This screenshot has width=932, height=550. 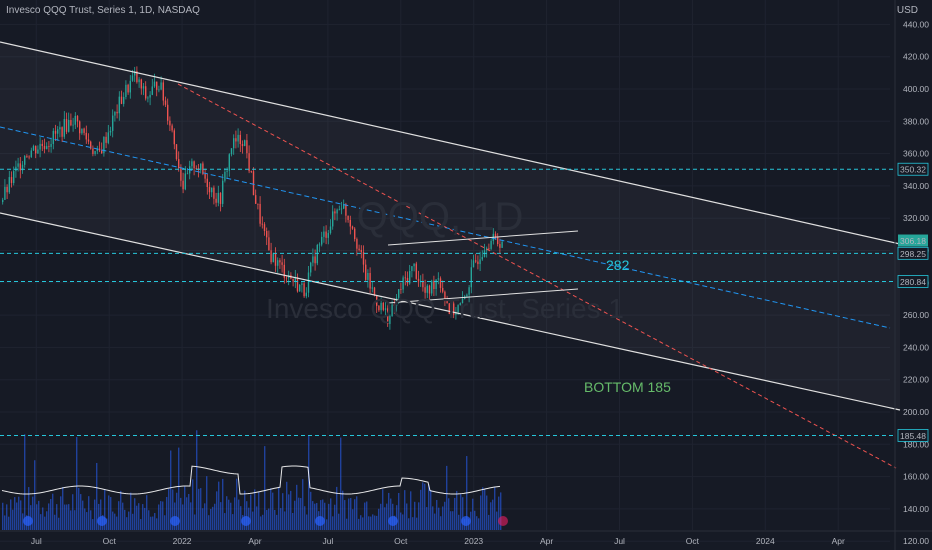 I want to click on x-tick-label: Oct, so click(x=693, y=541).